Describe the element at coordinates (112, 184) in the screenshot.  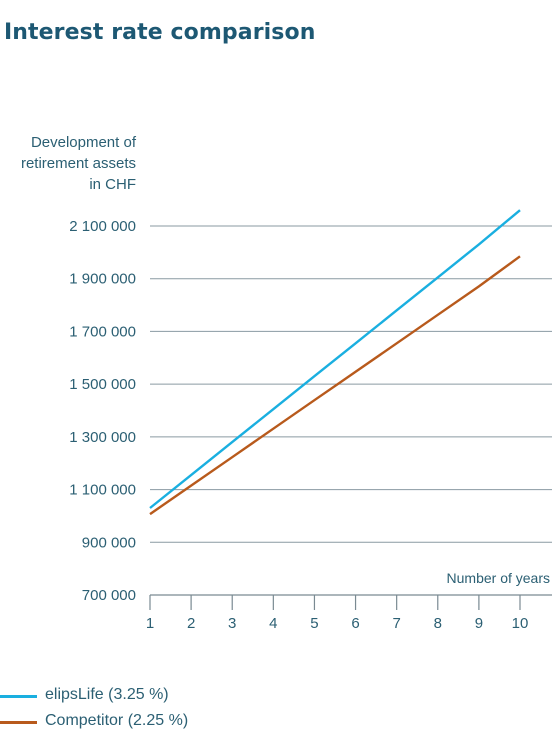
I see `y-axis-label-line-3: in CHF` at that location.